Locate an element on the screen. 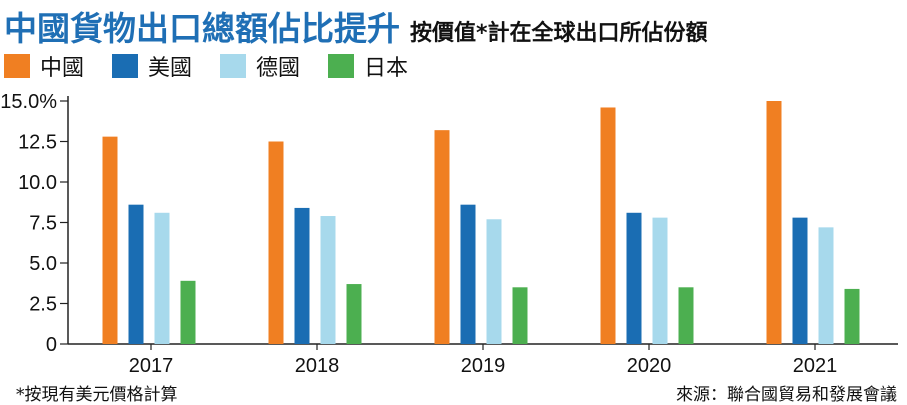 This screenshot has width=907, height=405. bar-japan-2019 is located at coordinates (520, 315).